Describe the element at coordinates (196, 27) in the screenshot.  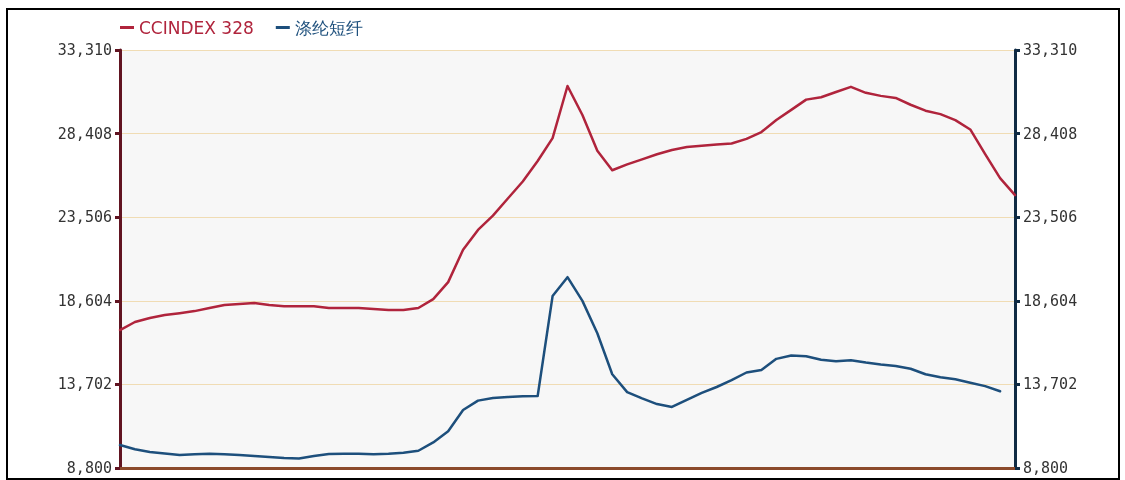
I see `legend-label: CCINDEX 328` at that location.